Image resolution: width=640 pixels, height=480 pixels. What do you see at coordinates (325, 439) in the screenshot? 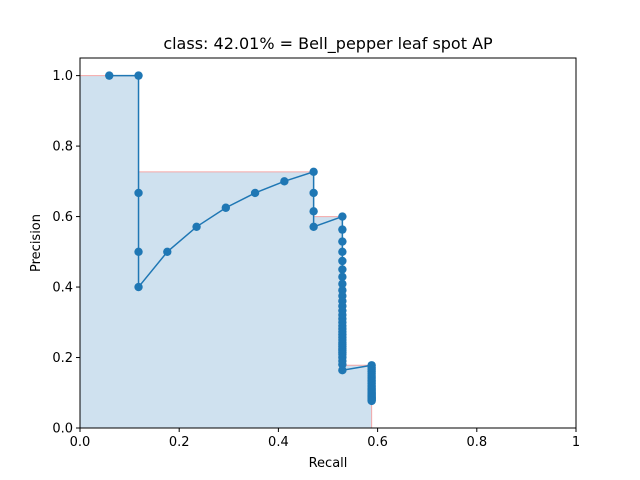
I see `x-axis: 0.0 0.2 0.4 0.6 0.8 1` at bounding box center [325, 439].